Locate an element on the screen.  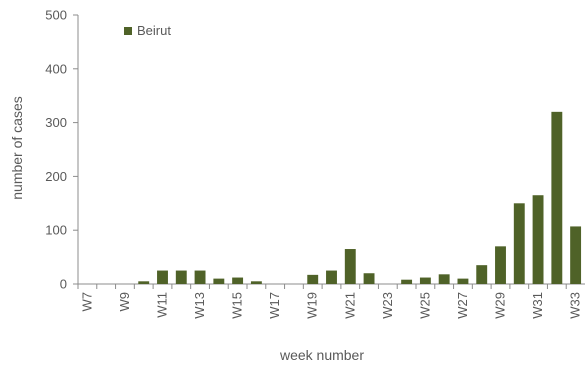
y-tick-label: 100 is located at coordinates (56, 230).